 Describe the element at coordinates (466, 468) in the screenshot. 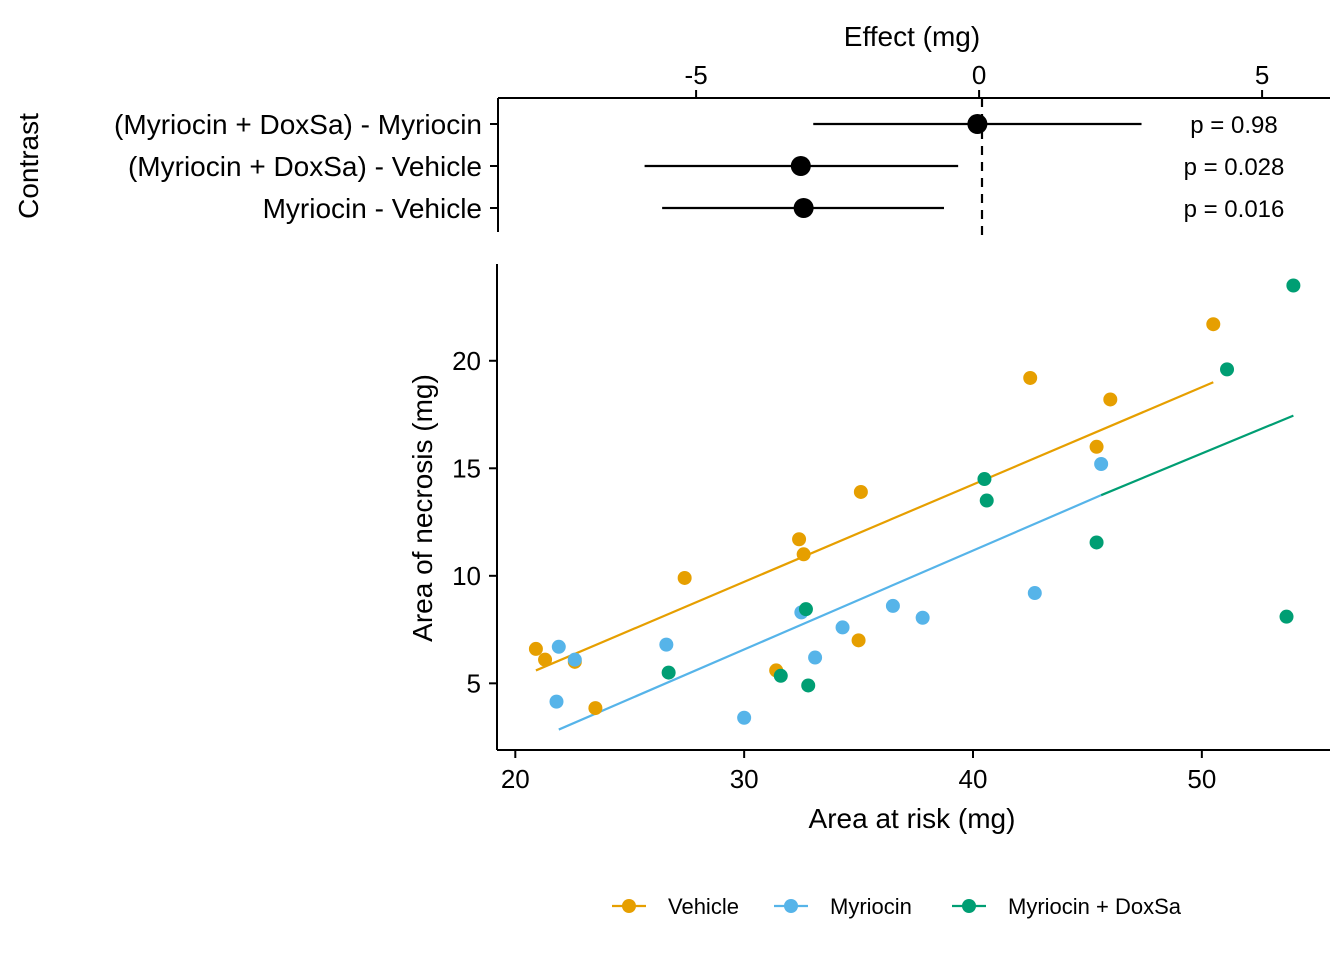

I see `scatter-y-tick-label: 15` at that location.